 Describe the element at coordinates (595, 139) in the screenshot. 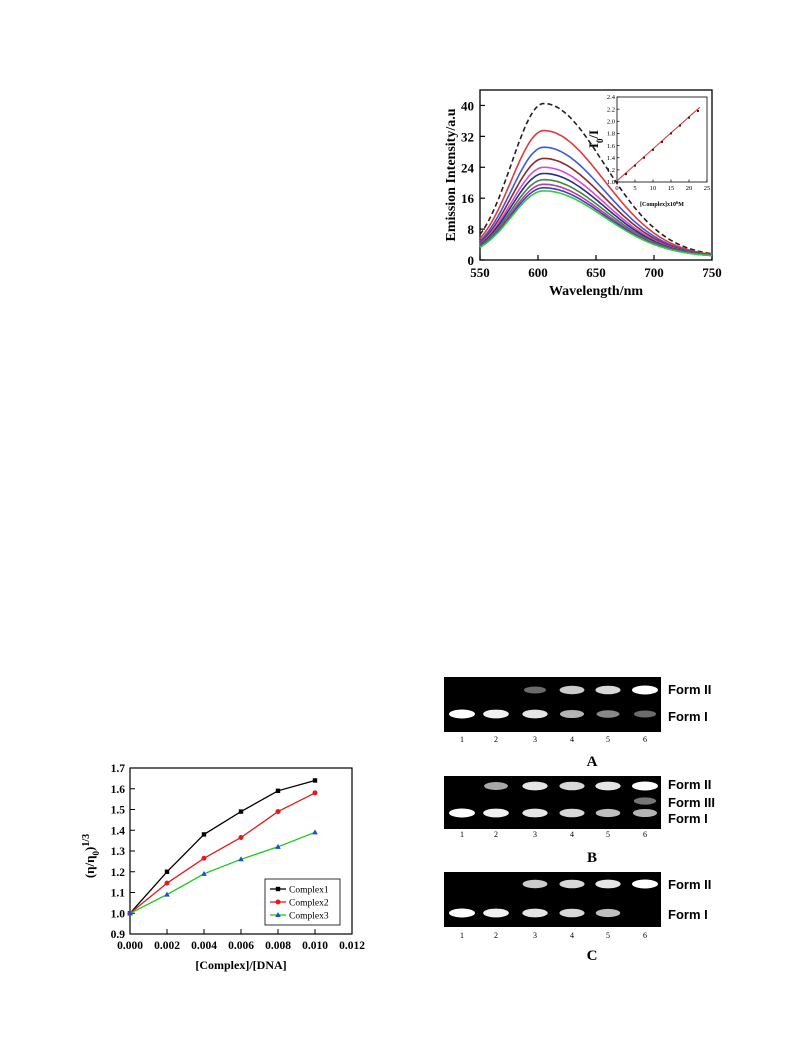

I see `inset-y-axis-label: I0/I` at that location.